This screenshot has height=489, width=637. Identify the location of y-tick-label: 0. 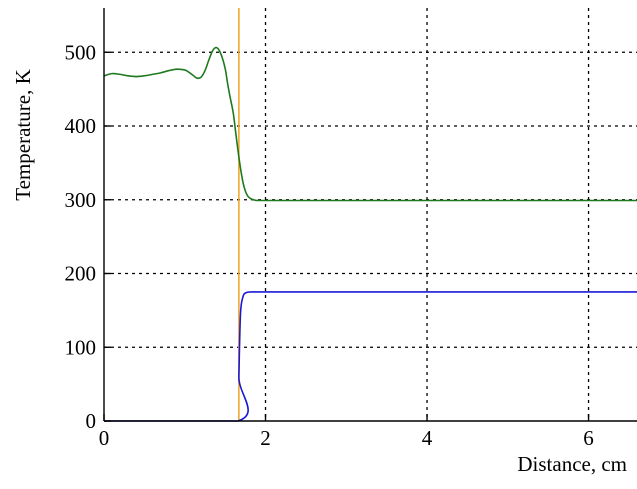
(91, 421).